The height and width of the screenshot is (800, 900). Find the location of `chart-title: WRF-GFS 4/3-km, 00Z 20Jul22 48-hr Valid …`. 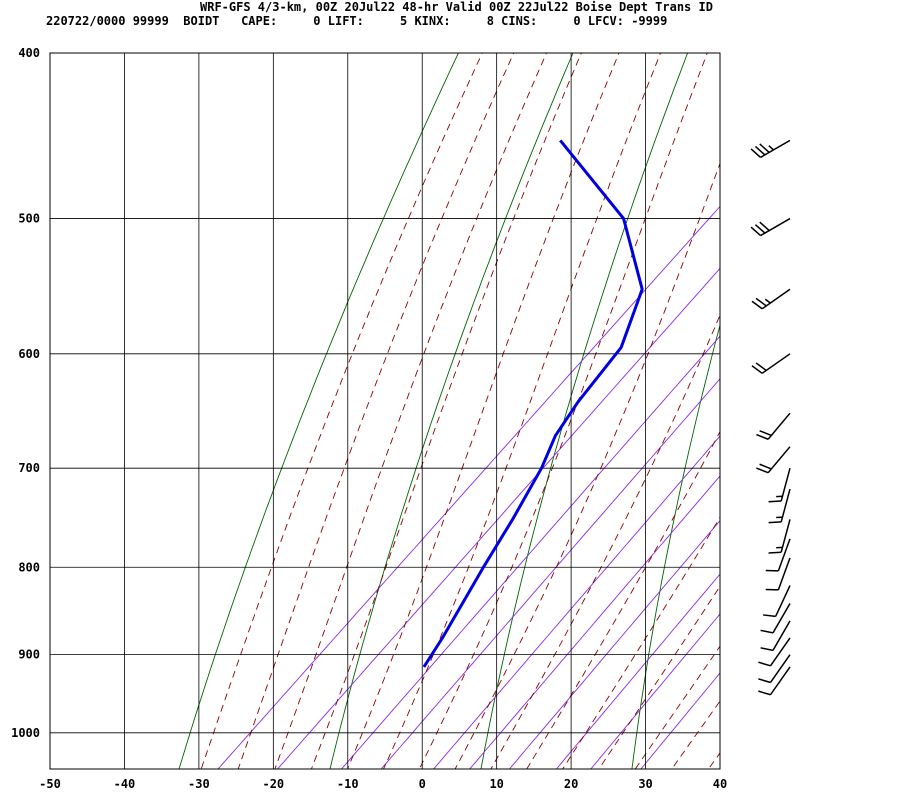

chart-title: WRF-GFS 4/3-km, 00Z 20Jul22 48-hr Valid … is located at coordinates (456, 7).